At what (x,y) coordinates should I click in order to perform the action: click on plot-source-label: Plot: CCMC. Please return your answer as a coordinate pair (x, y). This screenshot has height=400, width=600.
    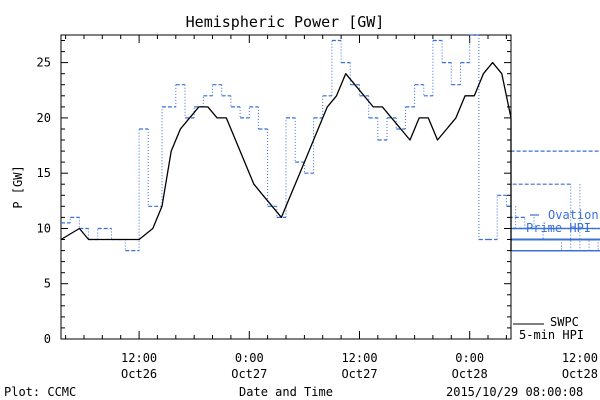
    Looking at the image, I should click on (40, 392).